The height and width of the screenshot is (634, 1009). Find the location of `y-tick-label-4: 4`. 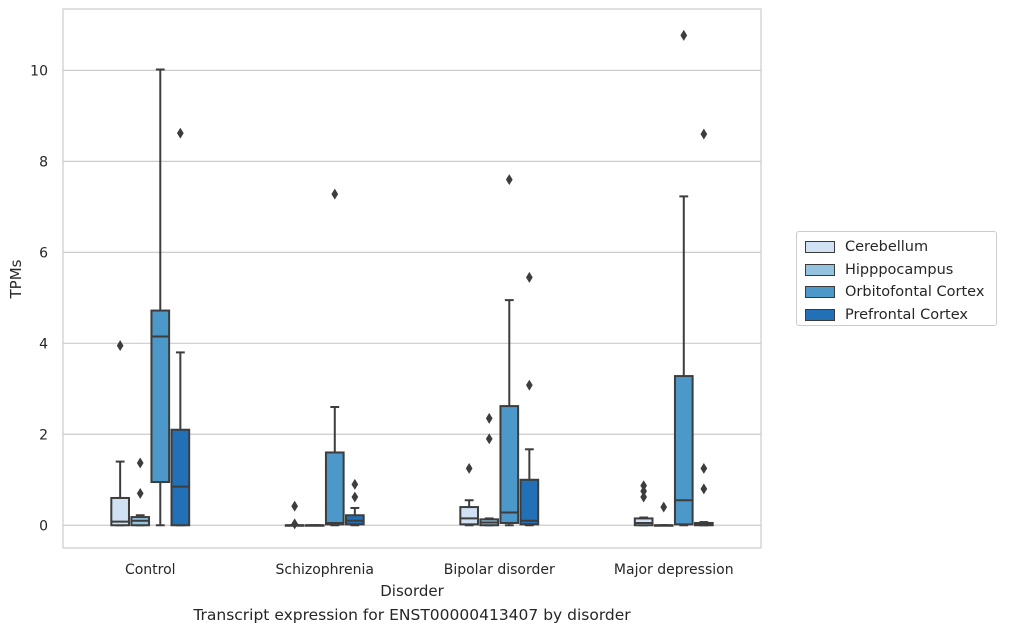

y-tick-label-4: 4 is located at coordinates (43, 344).